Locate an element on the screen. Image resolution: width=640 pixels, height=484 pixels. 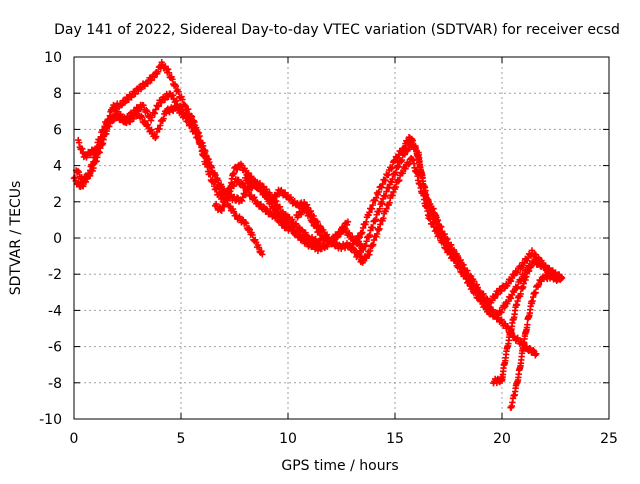
y-tick-label: -10 is located at coordinates (50, 420).